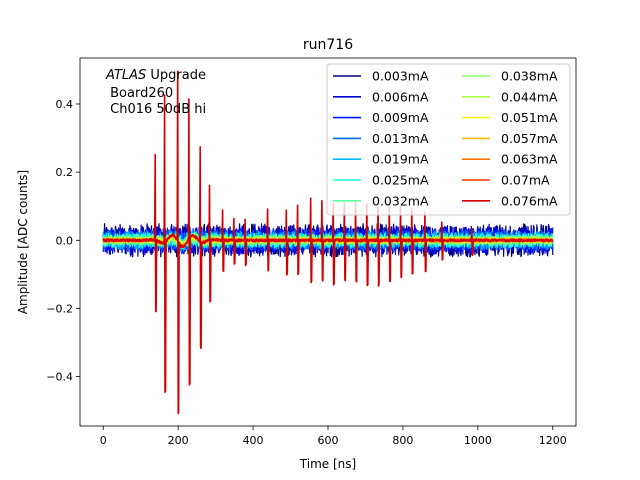 The image size is (640, 480). I want to click on atlas-annotation: ATLAS Upgrade Board260 Ch016 50dB hi, so click(155, 92).